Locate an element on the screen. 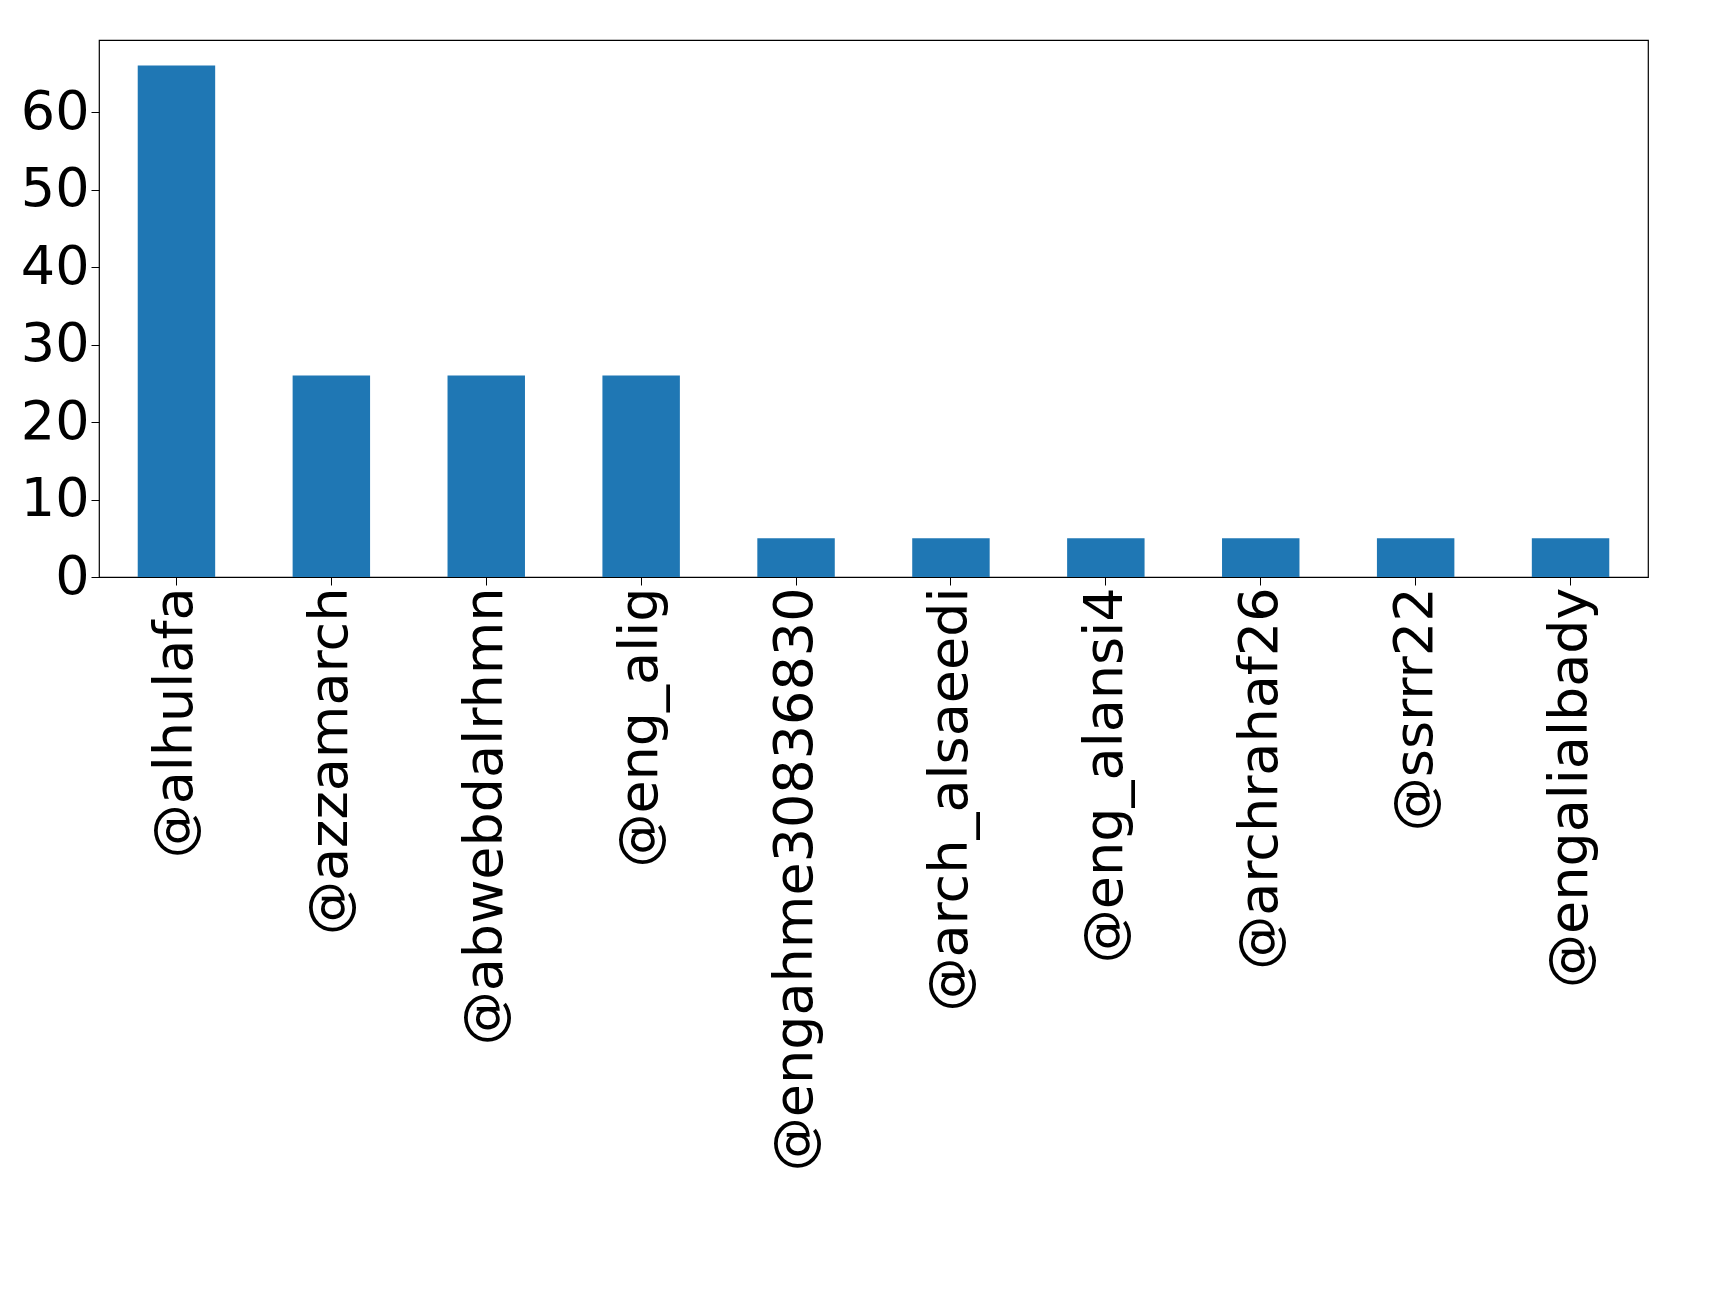 This screenshot has width=1719, height=1304. y-tick-label: 10 is located at coordinates (55, 498).